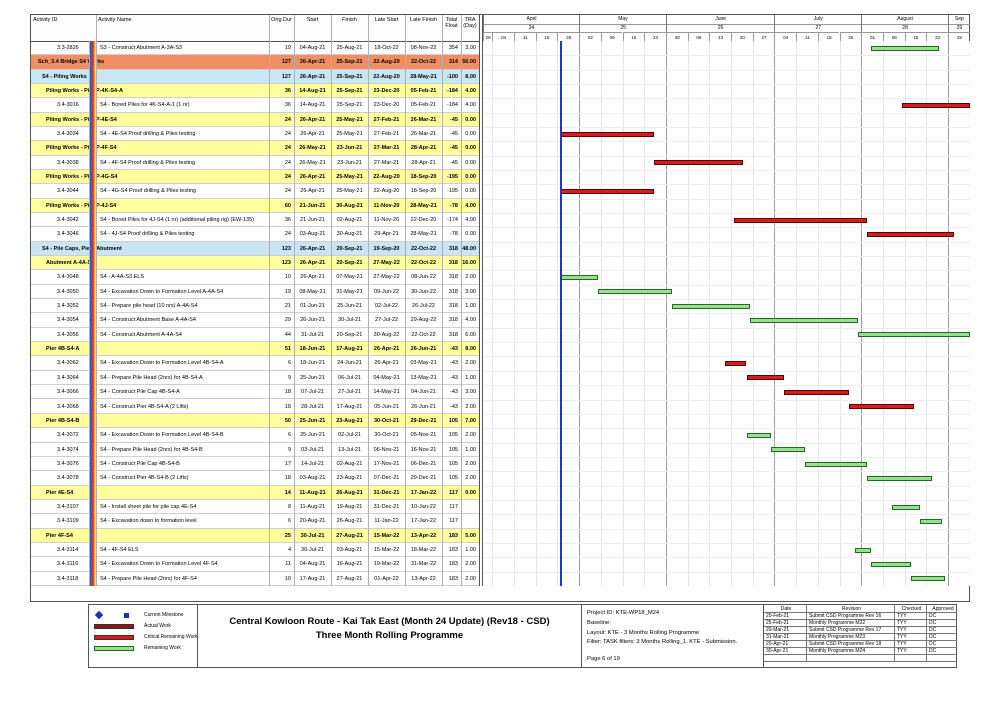 The image size is (1002, 709). What do you see at coordinates (287, 535) in the screenshot?
I see `cell-dur: 25` at bounding box center [287, 535].